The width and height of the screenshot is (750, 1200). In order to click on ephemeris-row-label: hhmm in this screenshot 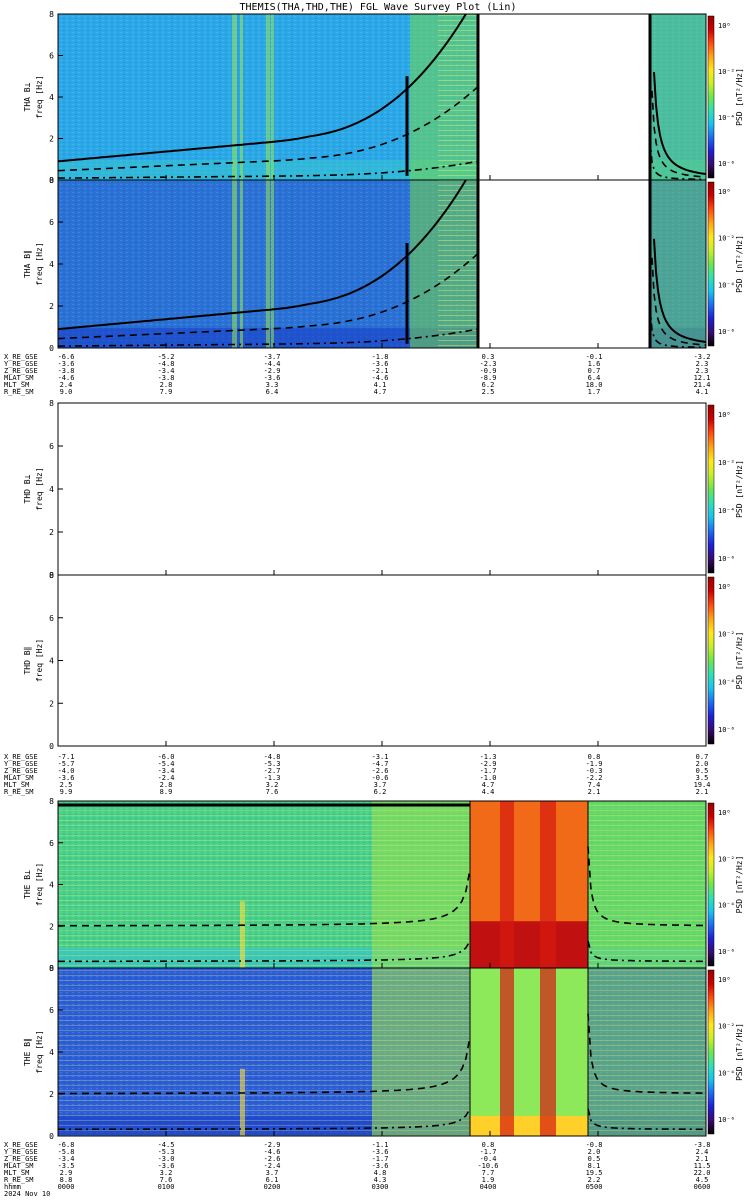, I will do `click(12, 1187)`.